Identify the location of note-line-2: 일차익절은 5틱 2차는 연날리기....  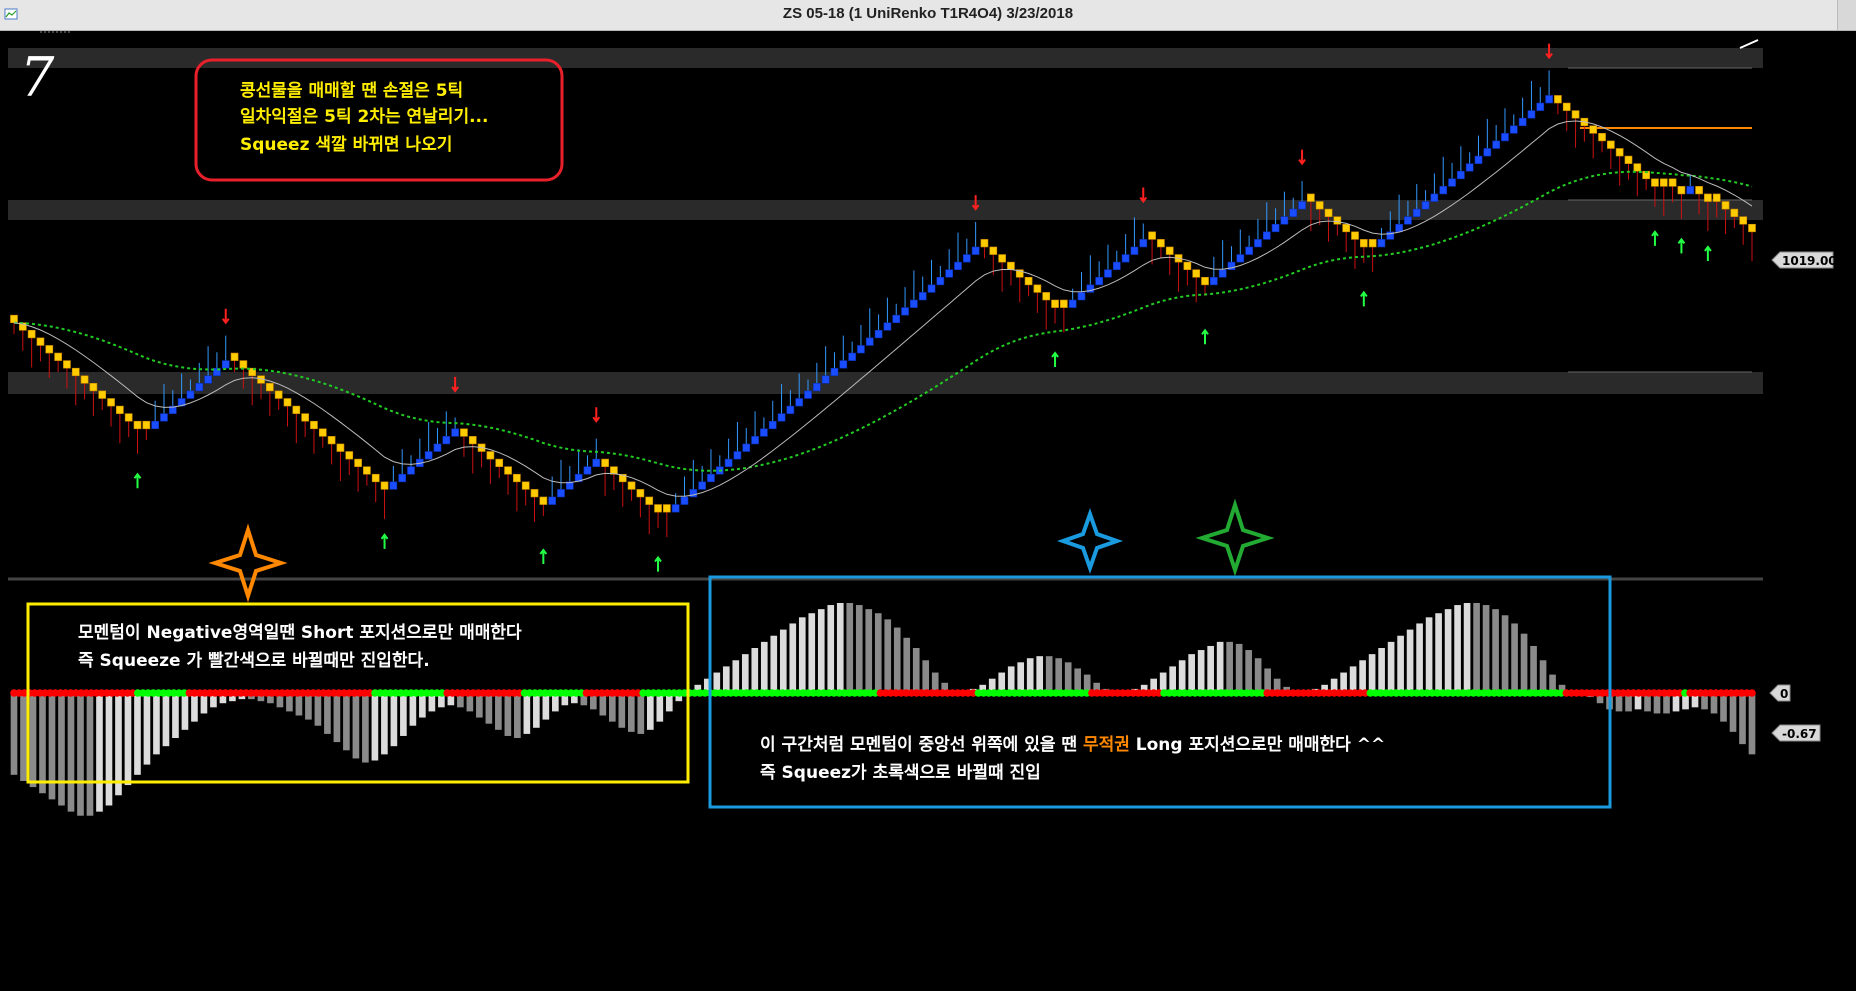
(364, 116).